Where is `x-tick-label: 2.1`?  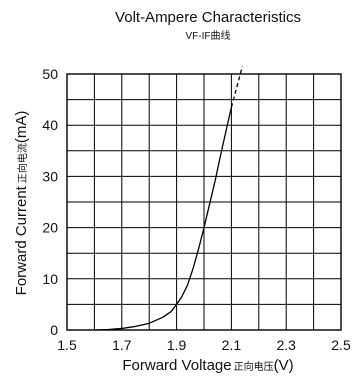
x-tick-label: 2.1 is located at coordinates (232, 345).